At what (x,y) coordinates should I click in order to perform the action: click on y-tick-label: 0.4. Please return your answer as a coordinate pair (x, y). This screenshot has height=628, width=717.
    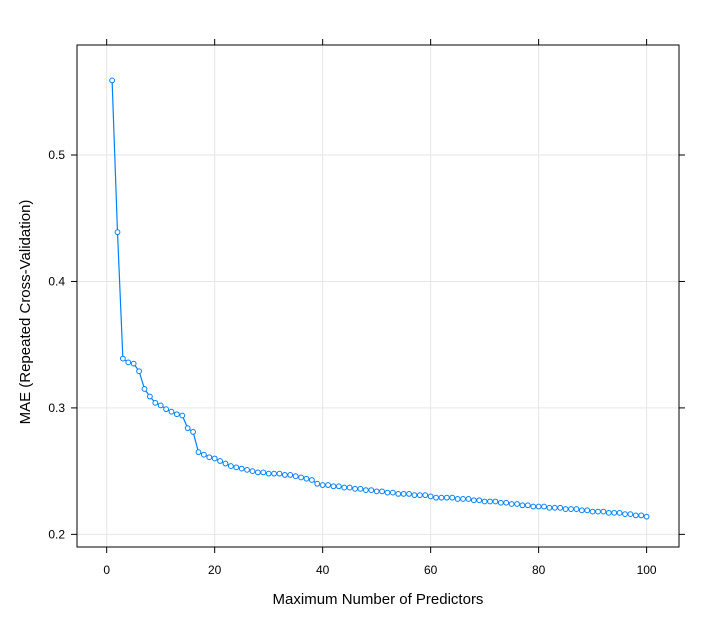
    Looking at the image, I should click on (56, 281).